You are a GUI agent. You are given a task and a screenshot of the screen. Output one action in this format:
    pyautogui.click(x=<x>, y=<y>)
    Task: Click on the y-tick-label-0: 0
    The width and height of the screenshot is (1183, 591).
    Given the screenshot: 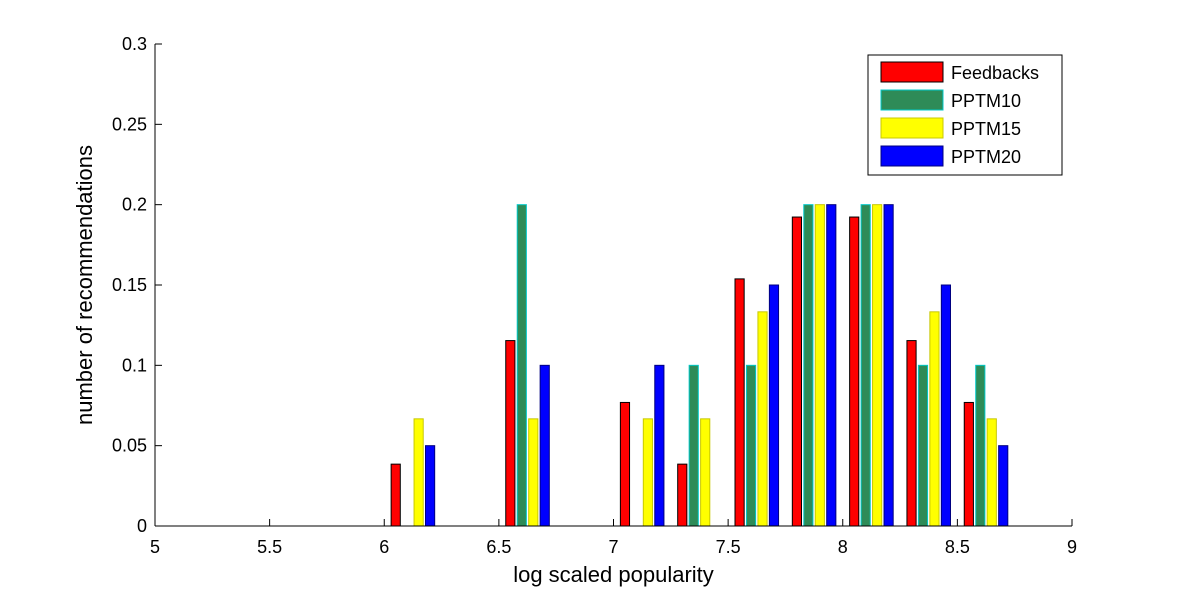 What is the action you would take?
    pyautogui.click(x=142, y=526)
    